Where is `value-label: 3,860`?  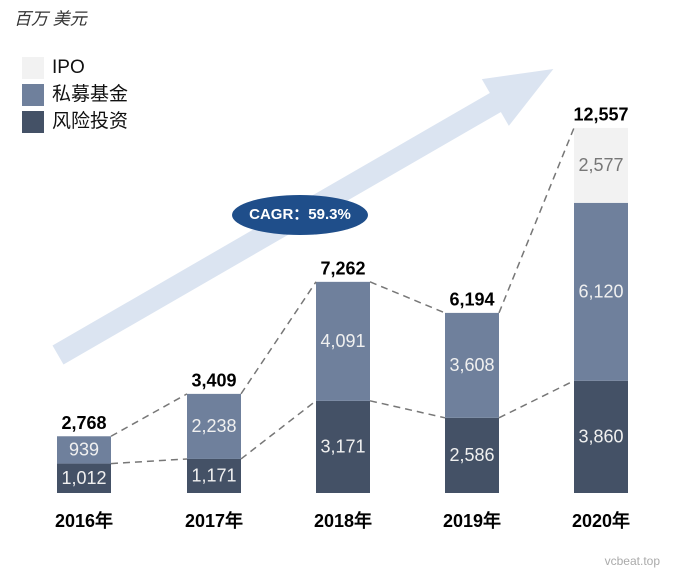 value-label: 3,860 is located at coordinates (600, 437).